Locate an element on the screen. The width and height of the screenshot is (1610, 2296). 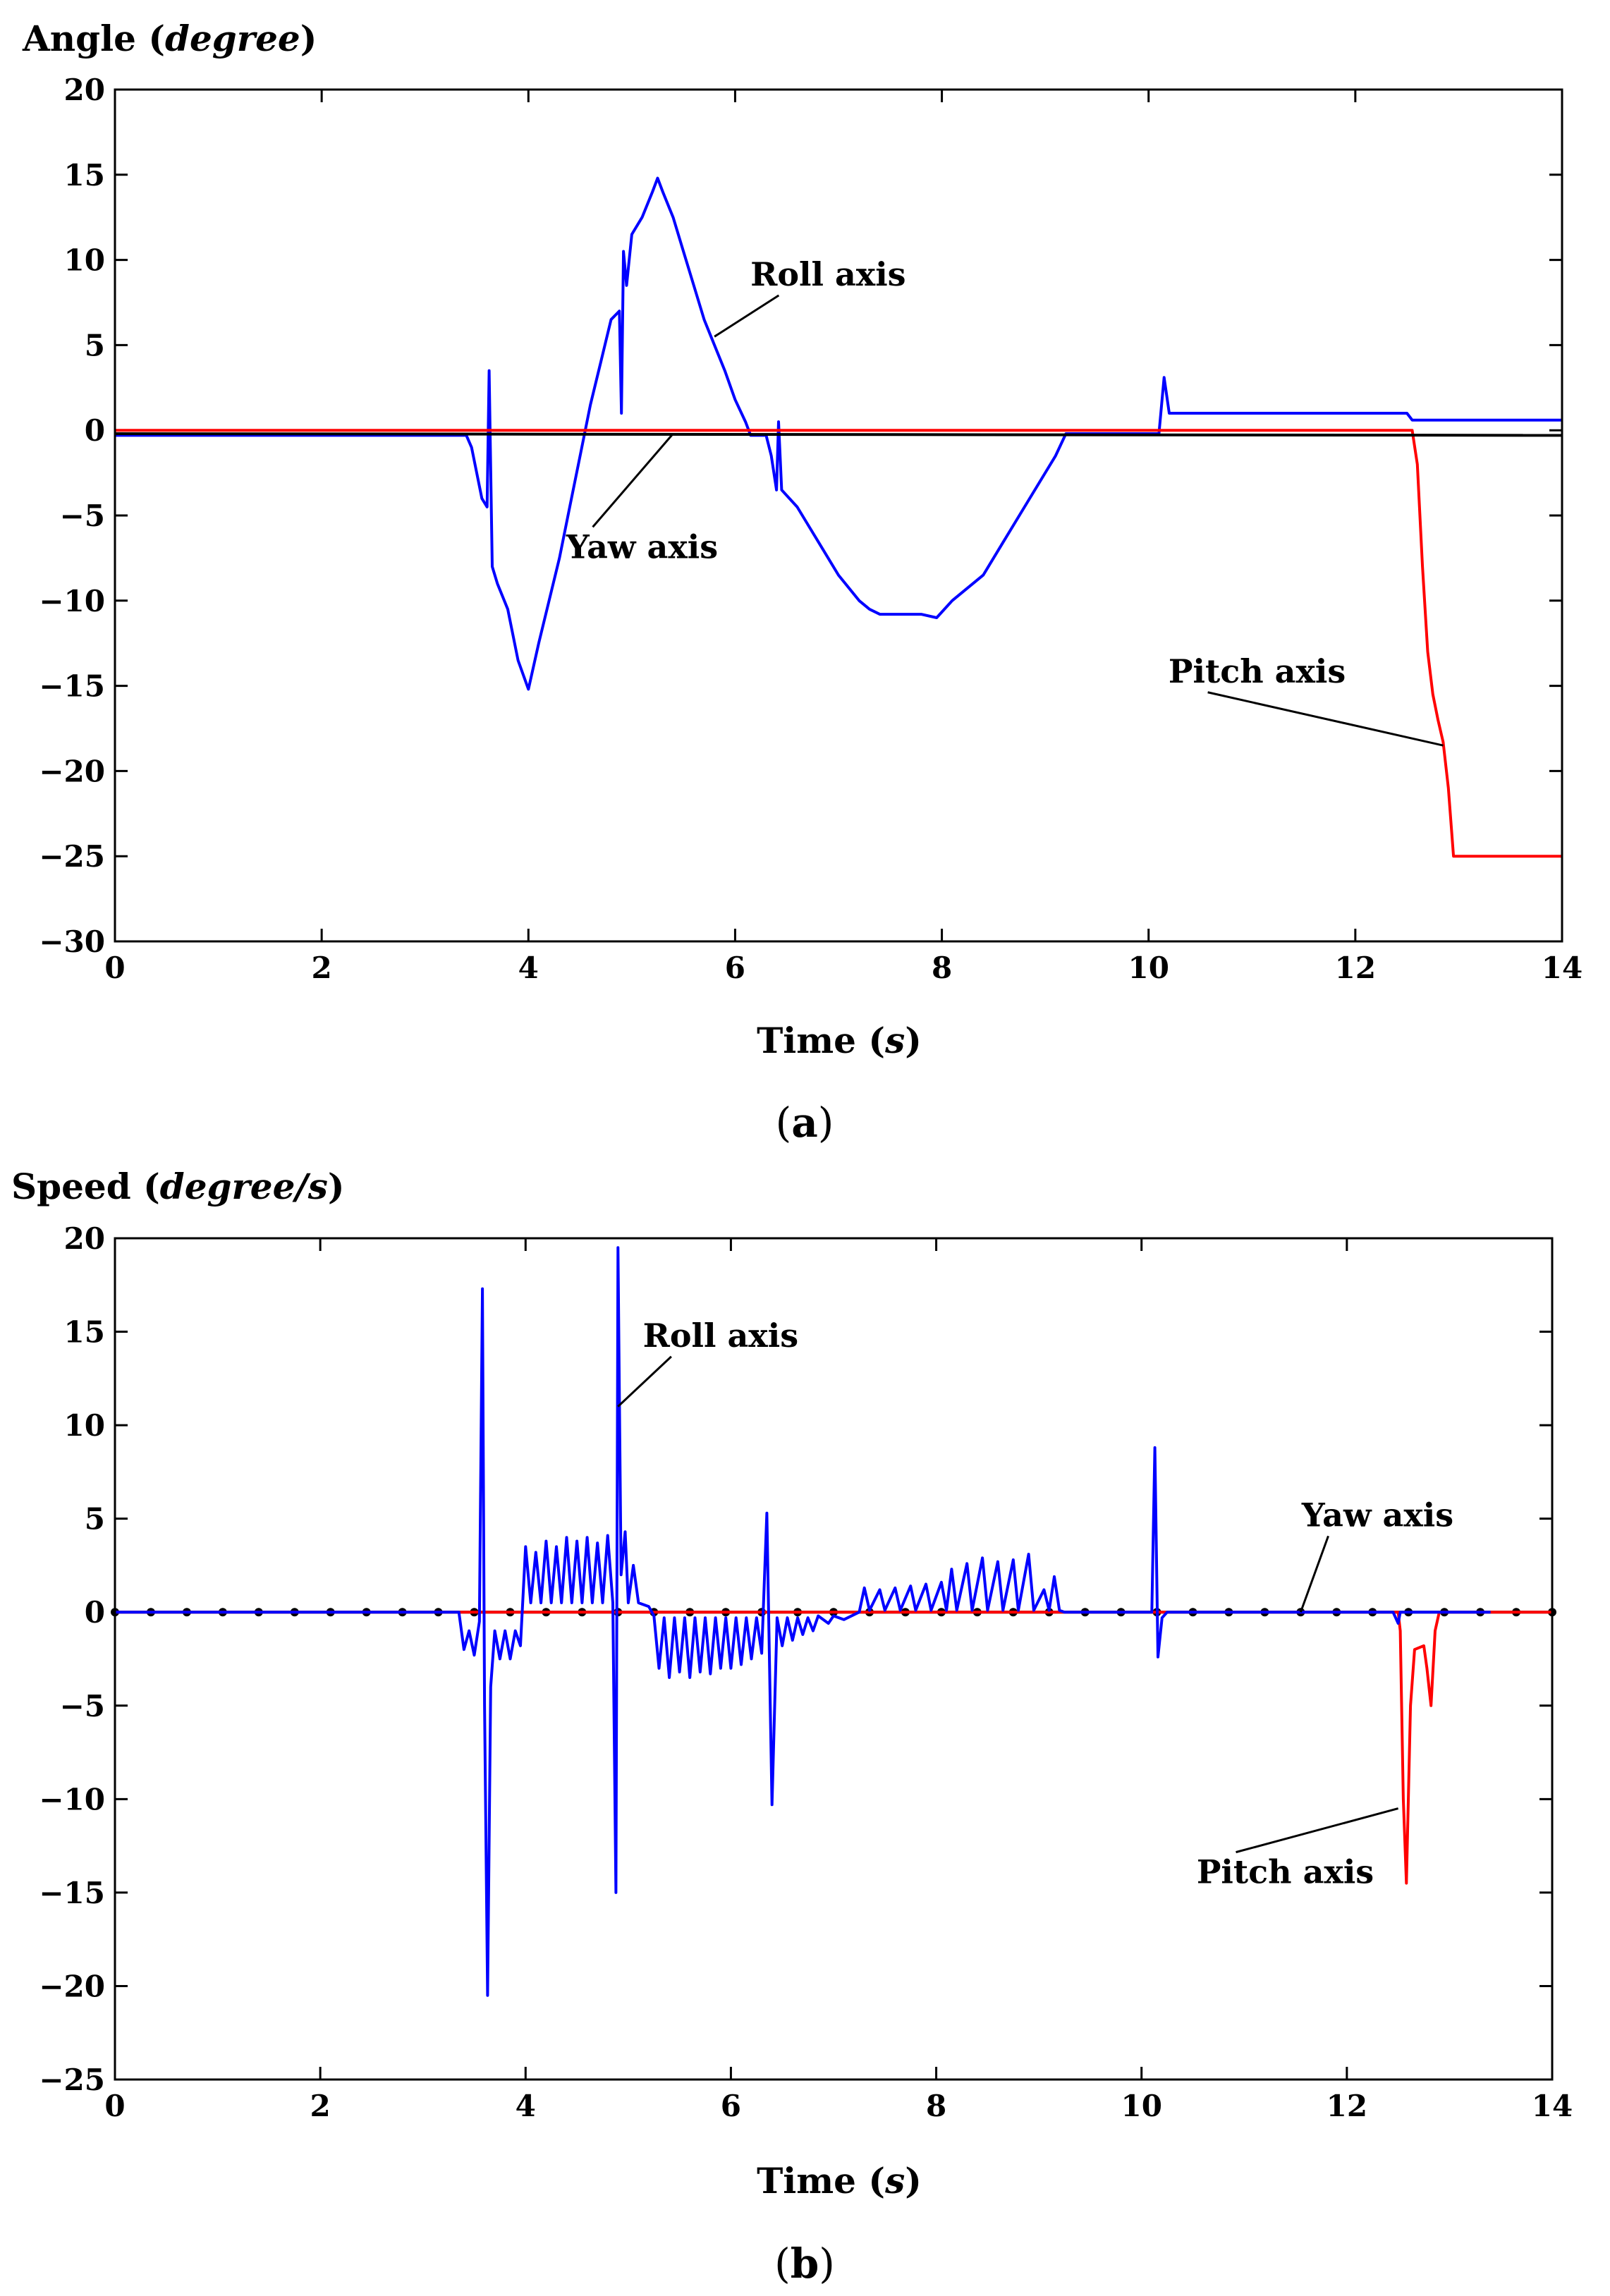
panel-a-ylabel: Angle (degree) is located at coordinates (169, 38).